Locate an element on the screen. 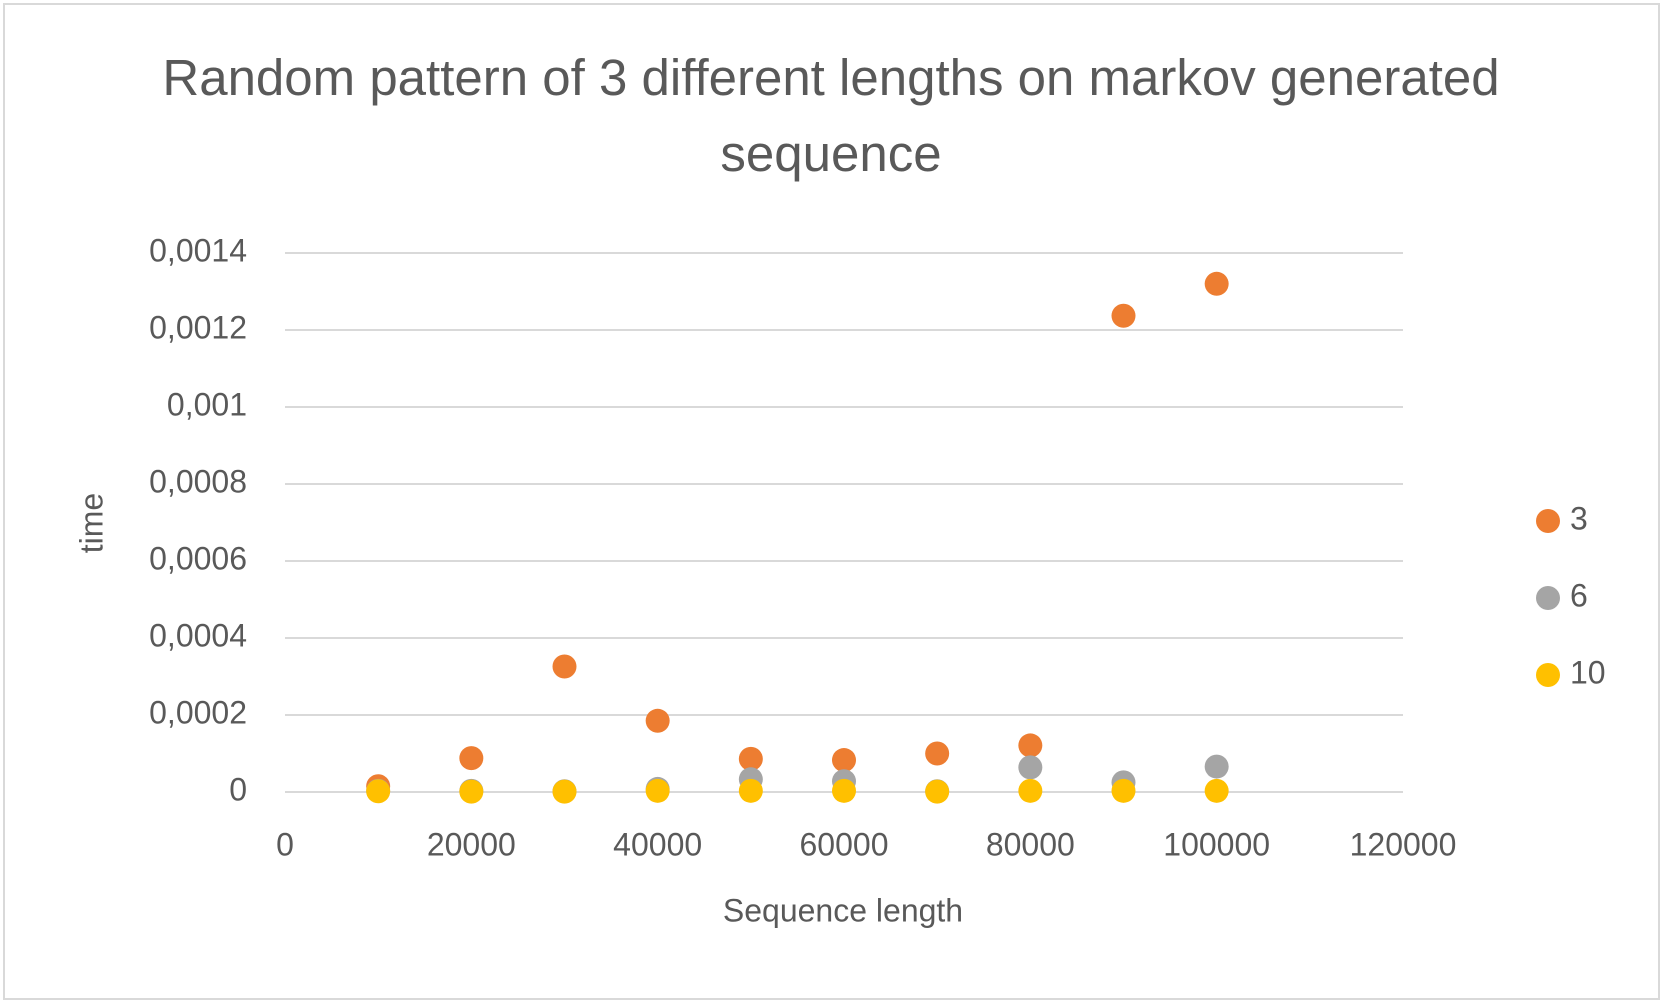 This screenshot has width=1663, height=1003. y-tick-label: 0,0006 is located at coordinates (198, 558).